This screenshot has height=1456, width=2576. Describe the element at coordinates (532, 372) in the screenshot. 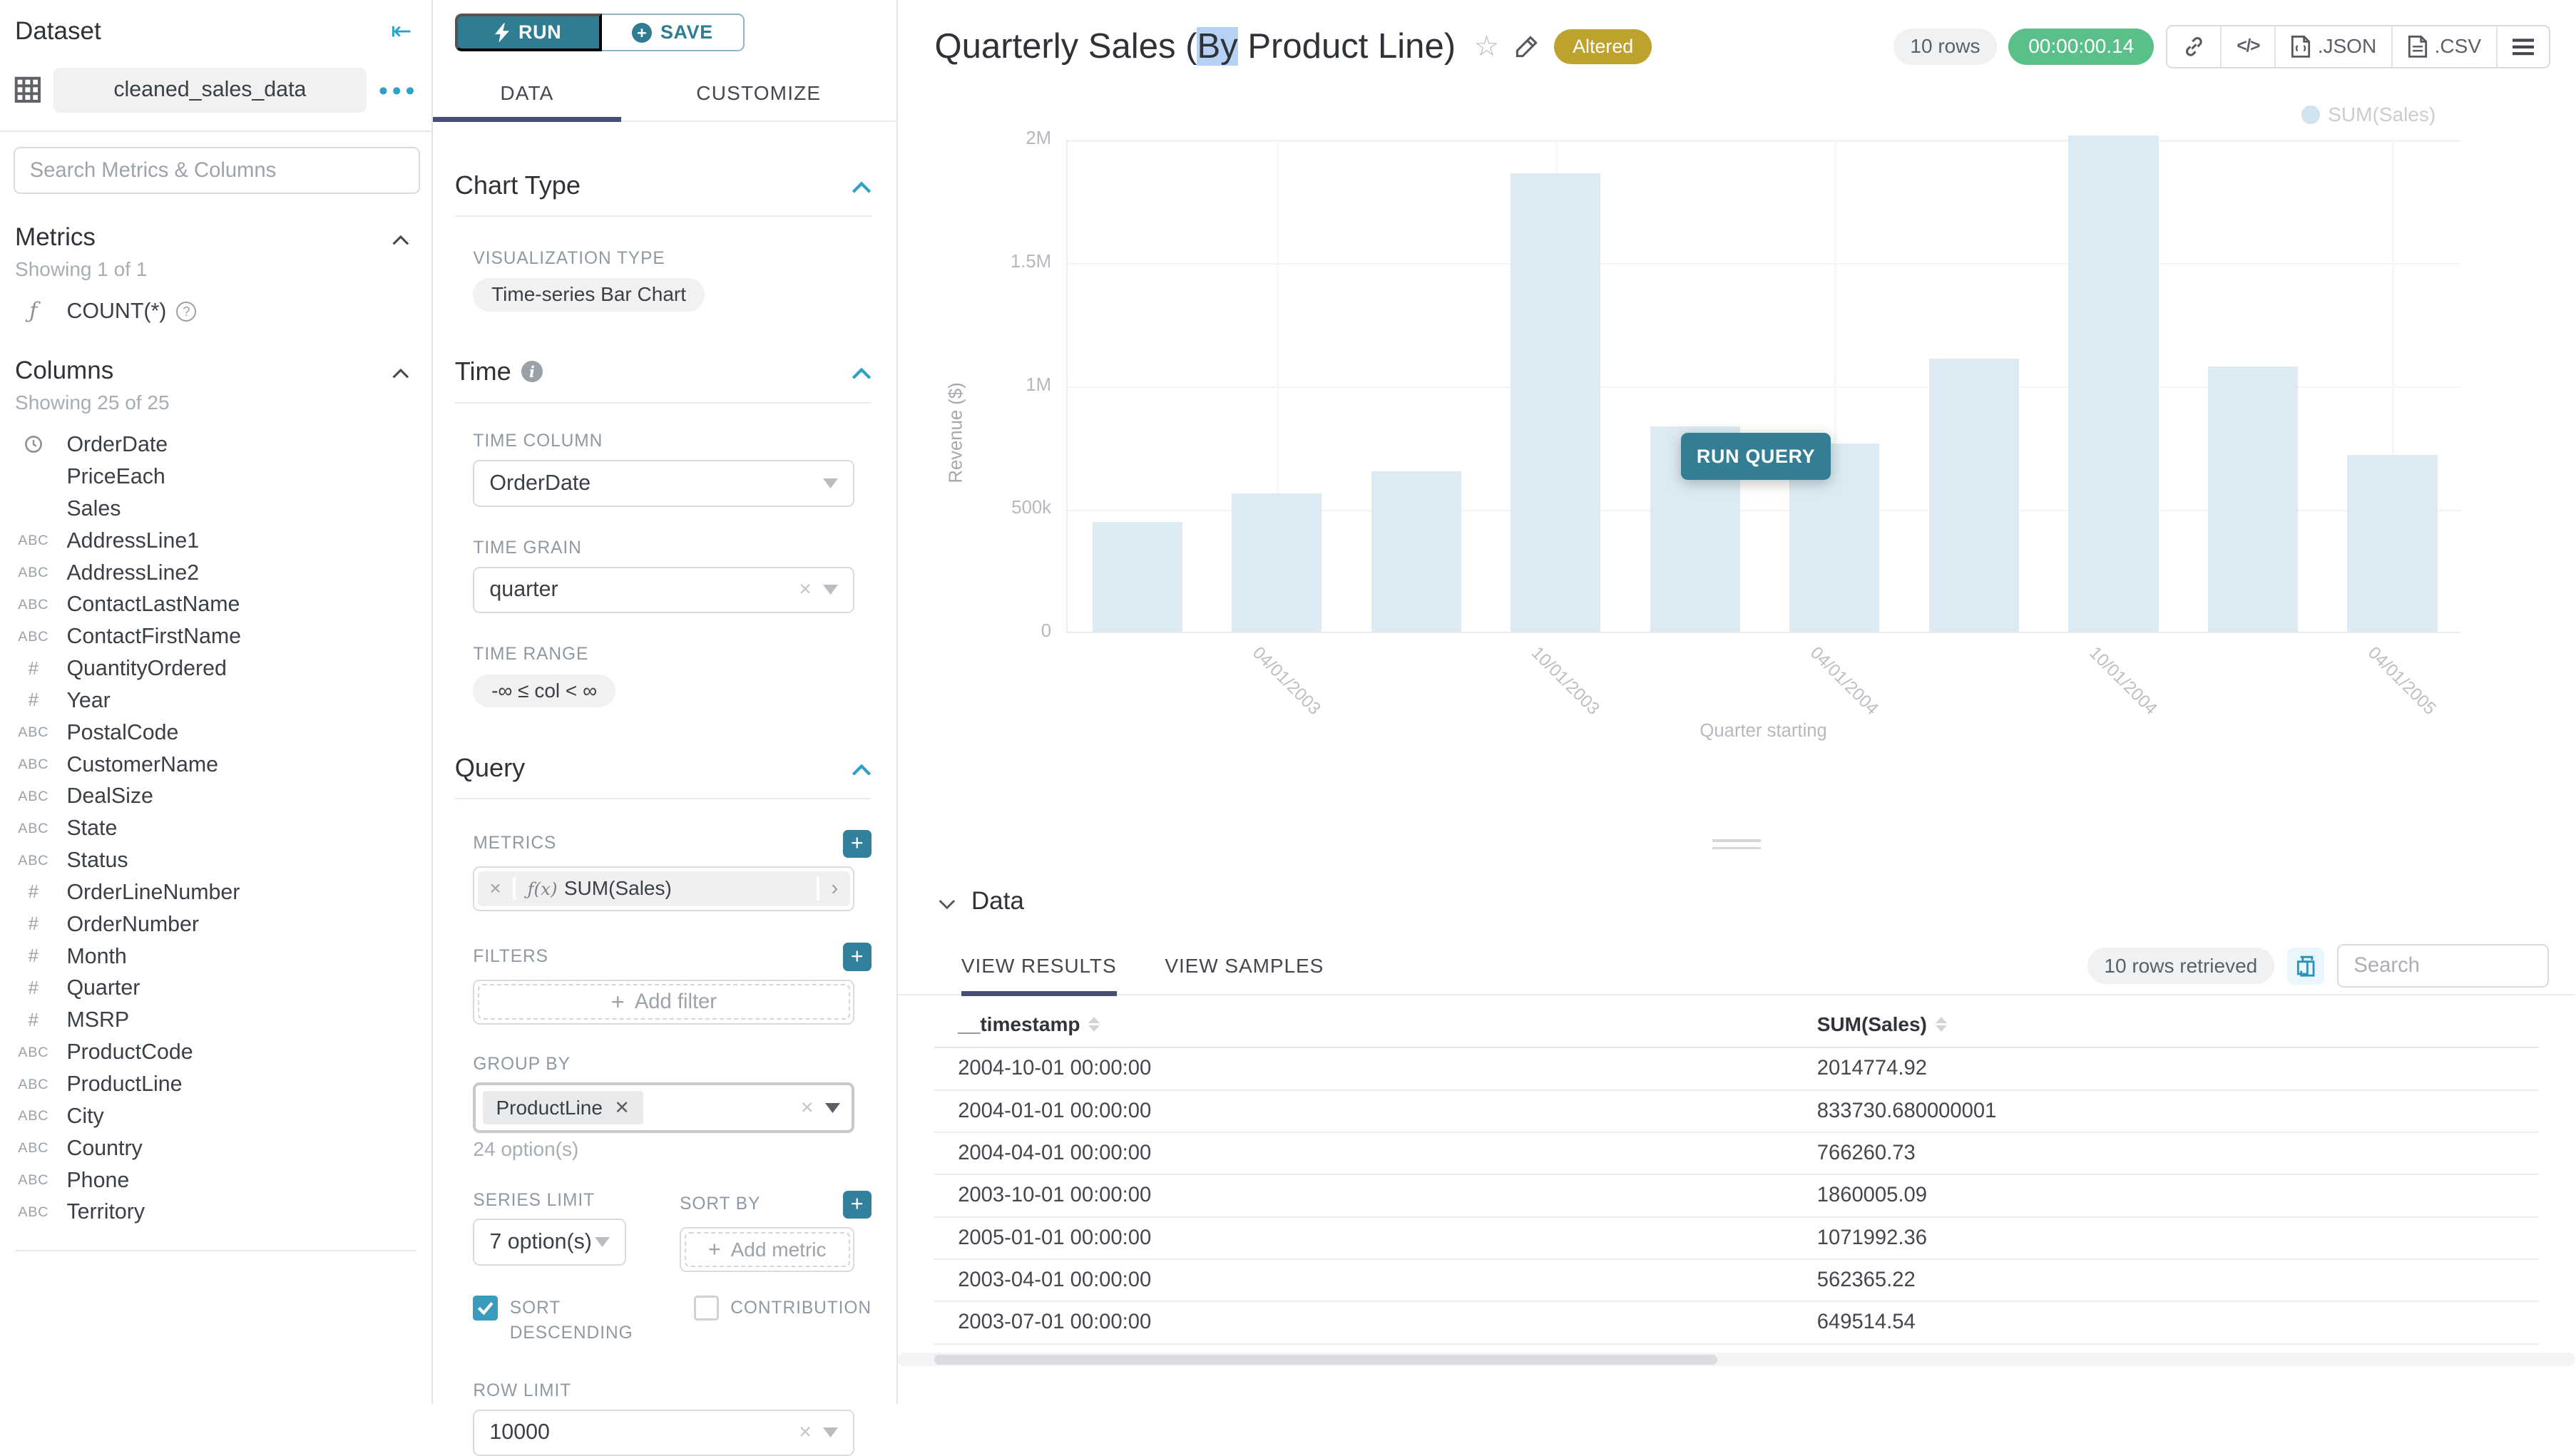

I see `info-icon: i` at that location.